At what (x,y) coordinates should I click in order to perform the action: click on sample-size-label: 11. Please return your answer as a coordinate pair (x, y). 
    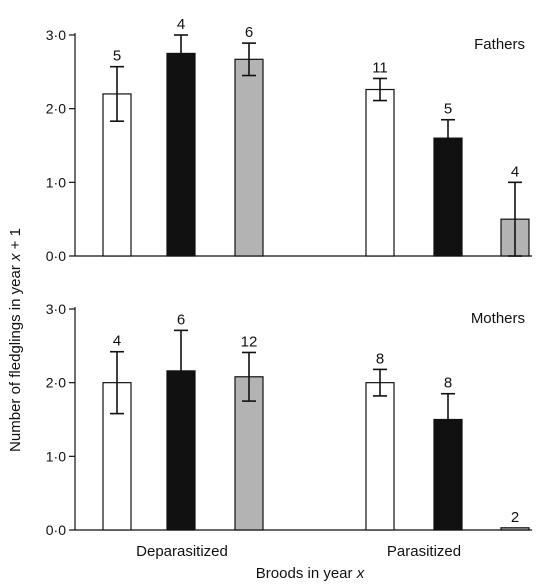
    Looking at the image, I should click on (380, 67).